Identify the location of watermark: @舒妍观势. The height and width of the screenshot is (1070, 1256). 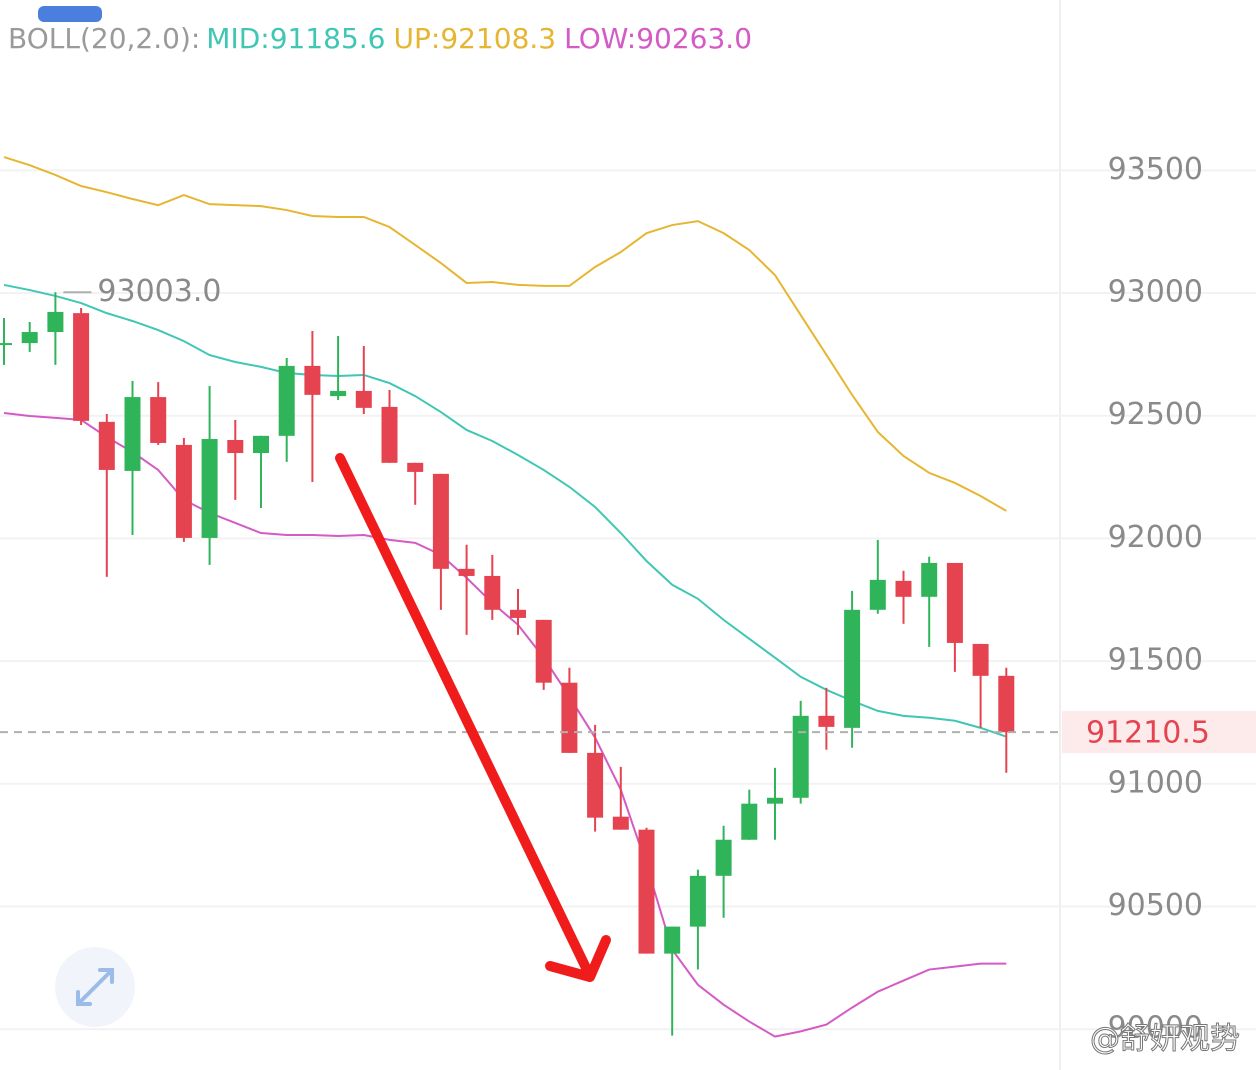
(1165, 1039).